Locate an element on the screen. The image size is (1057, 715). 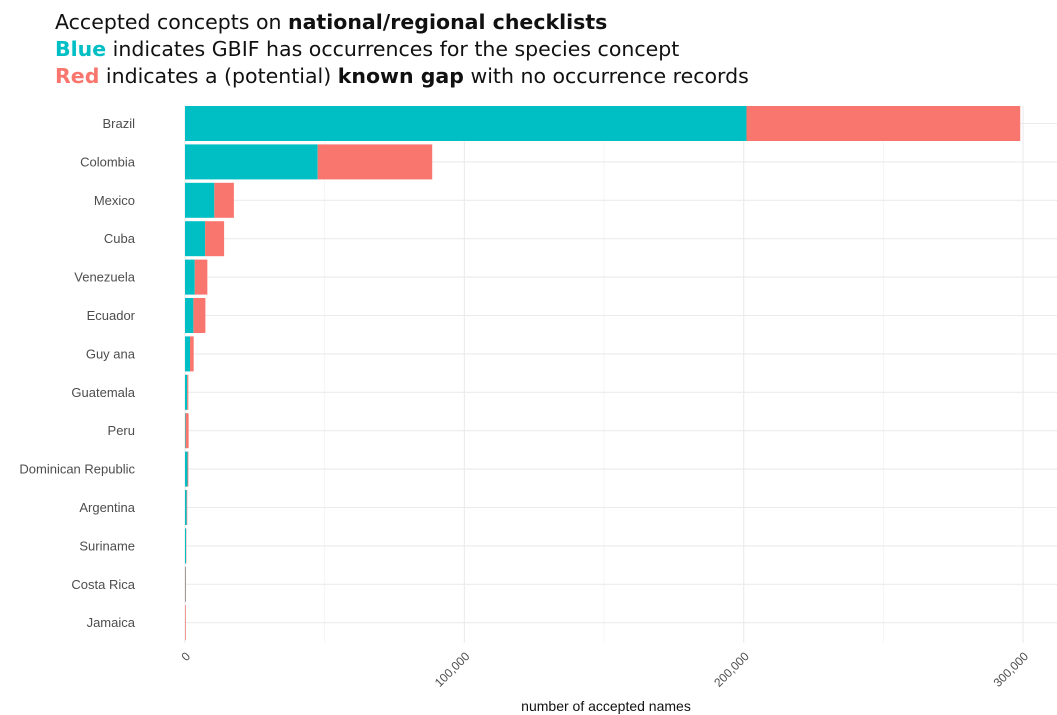
title-line-1-bold: national/regional checklists is located at coordinates (448, 22).